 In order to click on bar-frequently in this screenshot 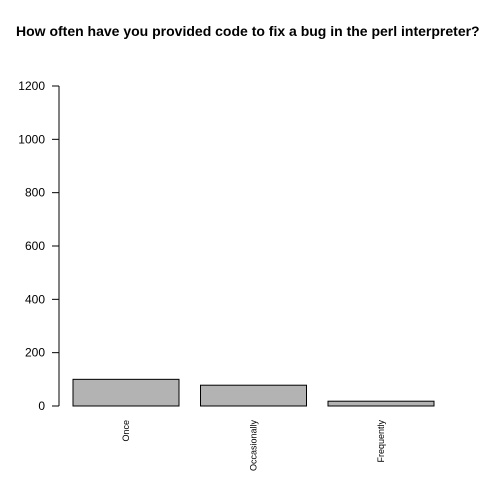, I will do `click(381, 403)`.